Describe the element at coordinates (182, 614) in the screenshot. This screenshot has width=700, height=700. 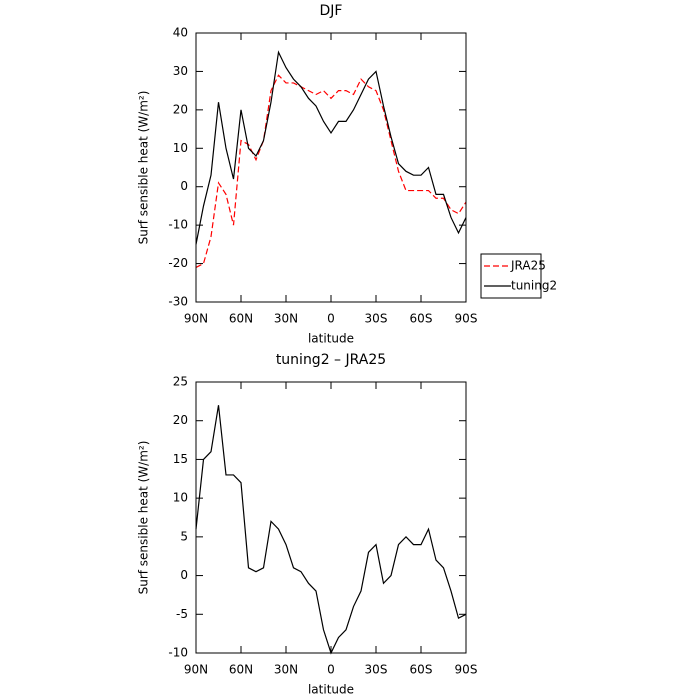
I see `y-tick-label: -5` at that location.